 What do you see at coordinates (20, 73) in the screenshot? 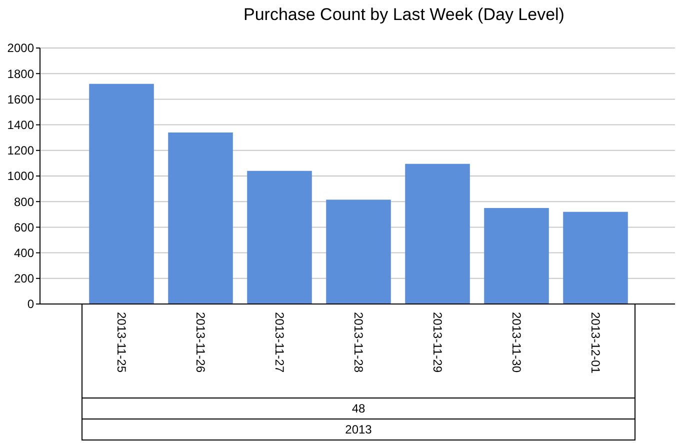
I see `y-tick-label: 1800` at bounding box center [20, 73].